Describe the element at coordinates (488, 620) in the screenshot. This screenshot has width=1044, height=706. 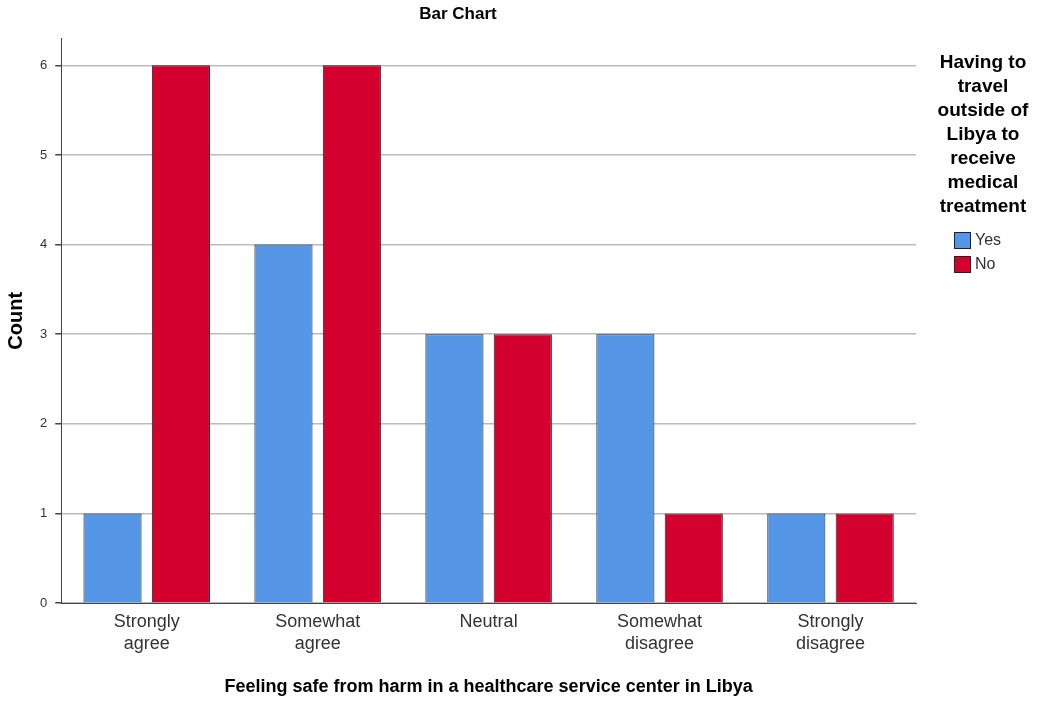
I see `x-tick-label: Neutral` at that location.